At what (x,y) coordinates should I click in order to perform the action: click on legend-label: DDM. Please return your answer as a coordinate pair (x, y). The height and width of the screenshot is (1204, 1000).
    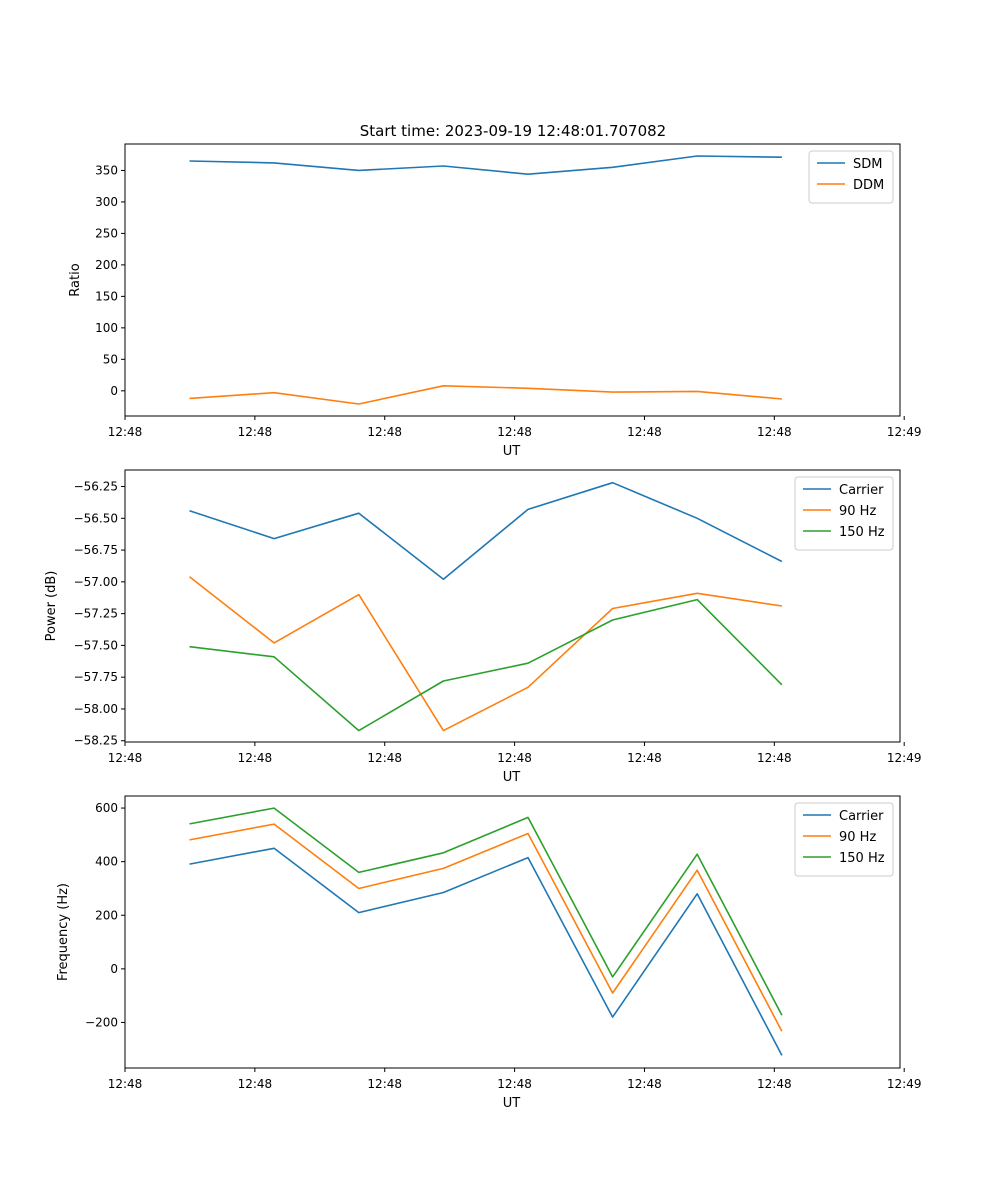
    Looking at the image, I should click on (868, 185).